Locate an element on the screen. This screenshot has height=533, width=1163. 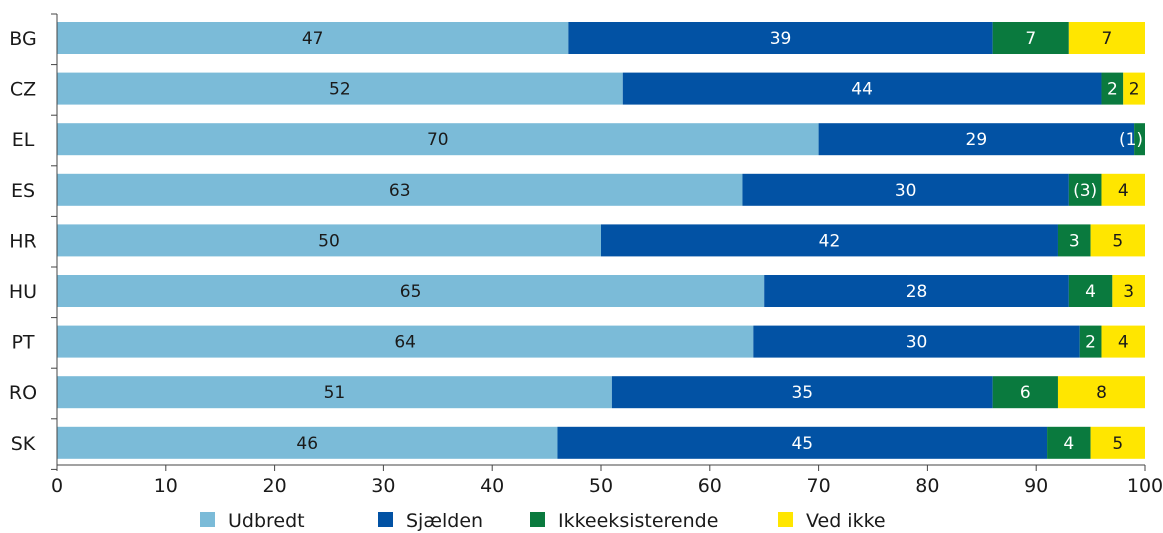
category-label-el: EL is located at coordinates (23, 140).